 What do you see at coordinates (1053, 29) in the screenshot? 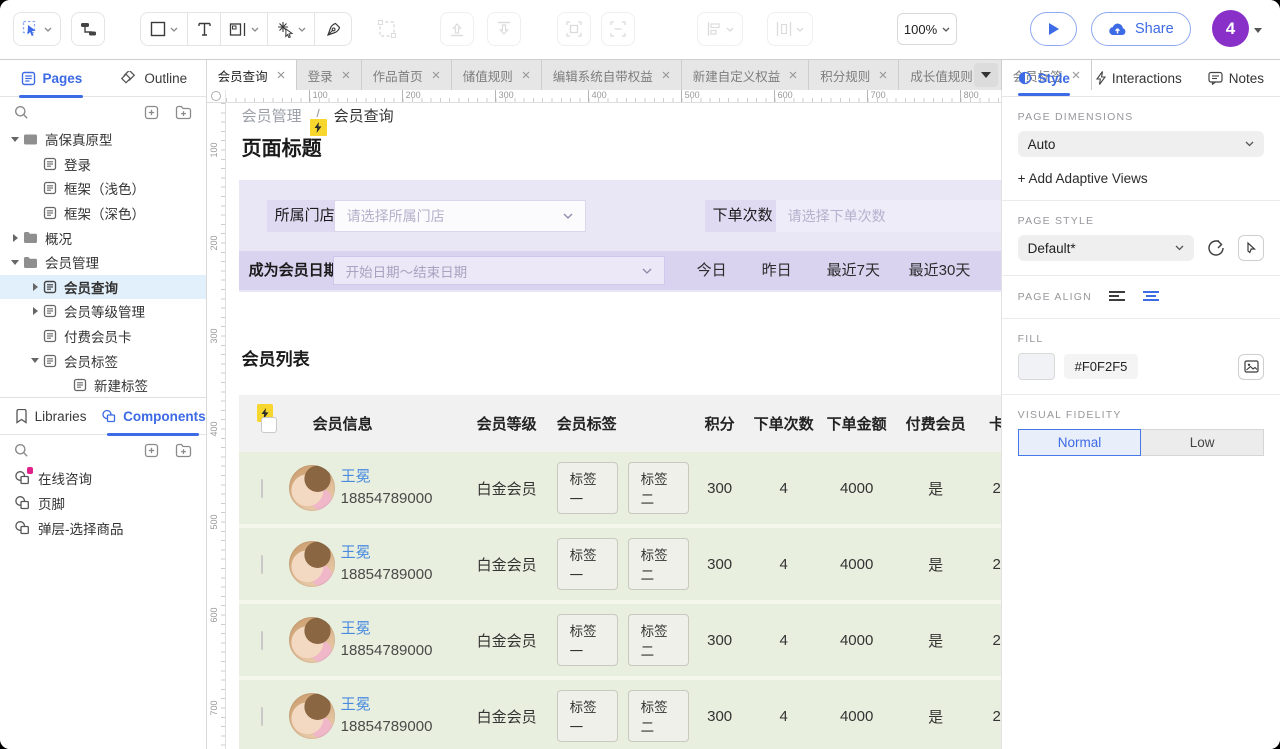
I see `preview-button` at bounding box center [1053, 29].